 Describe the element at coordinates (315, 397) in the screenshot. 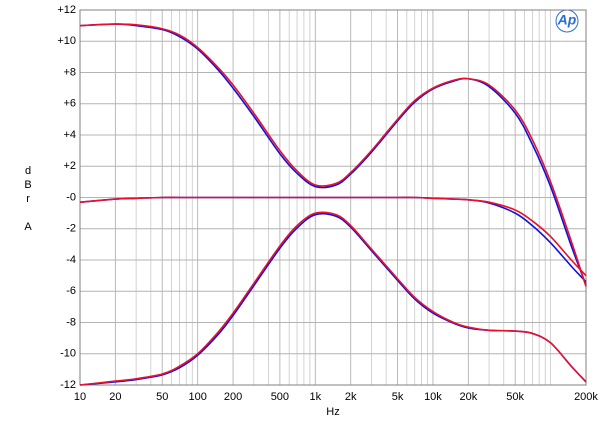

I see `x-tick-label: 1k` at that location.